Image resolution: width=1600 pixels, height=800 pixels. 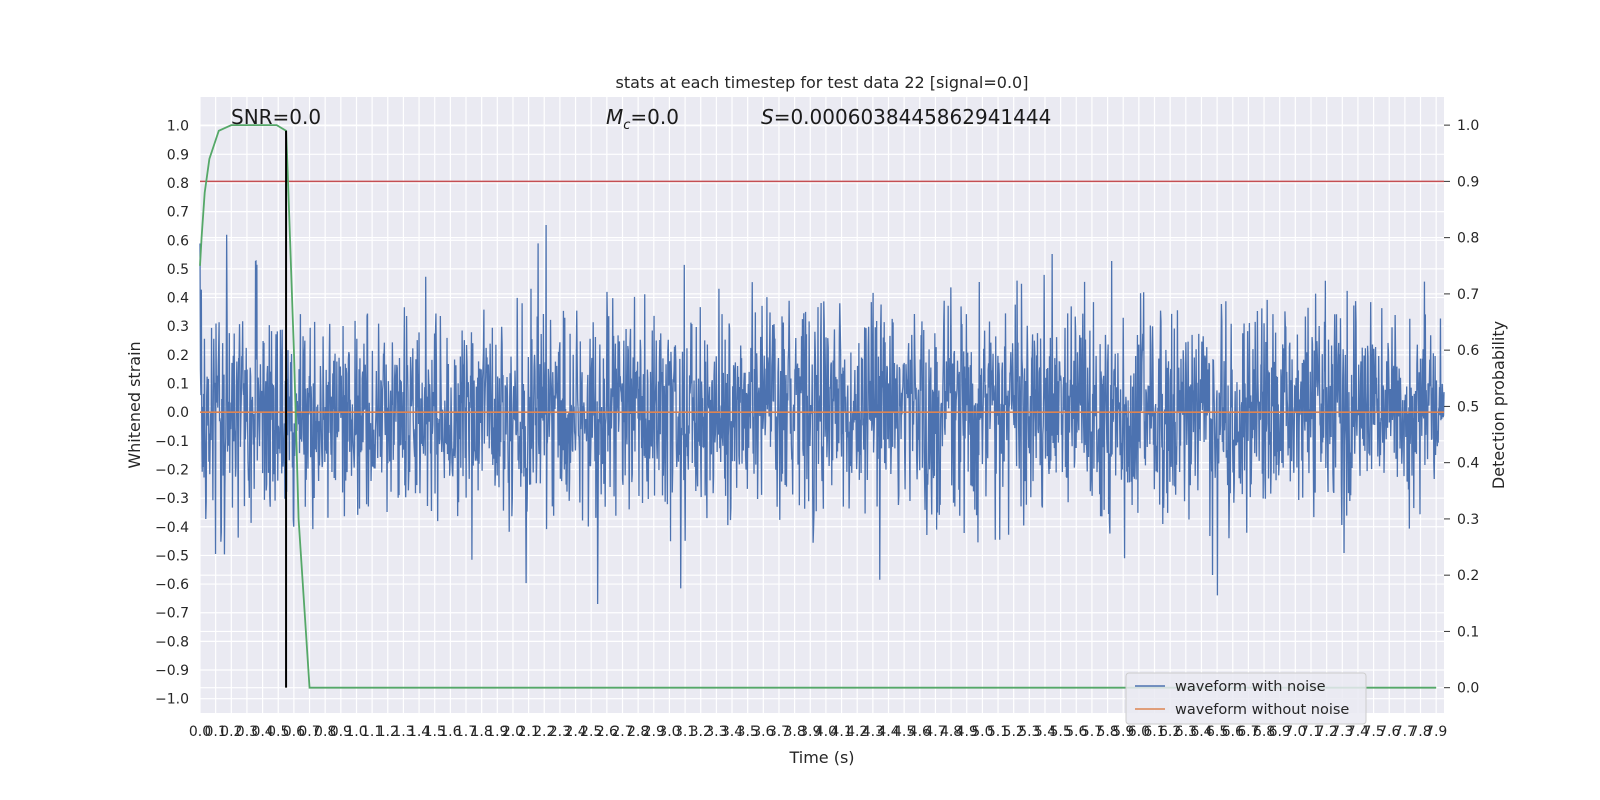 What do you see at coordinates (435, 732) in the screenshot?
I see `x-tick-label: 1.5` at bounding box center [435, 732].